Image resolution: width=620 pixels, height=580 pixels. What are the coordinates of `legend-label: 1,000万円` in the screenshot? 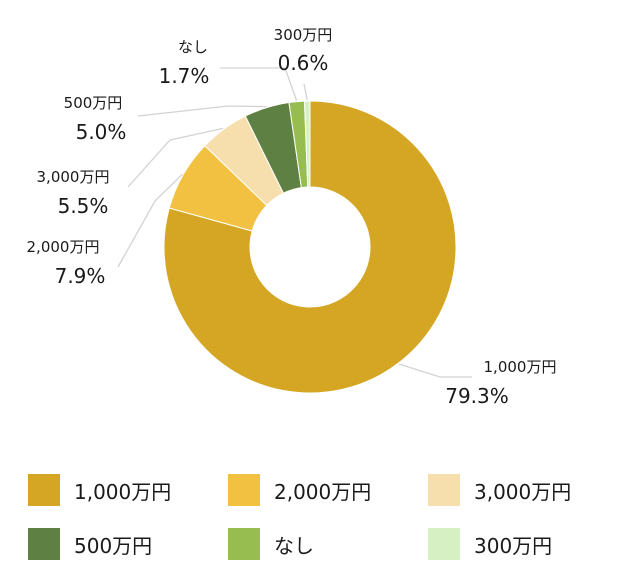 It's located at (123, 491).